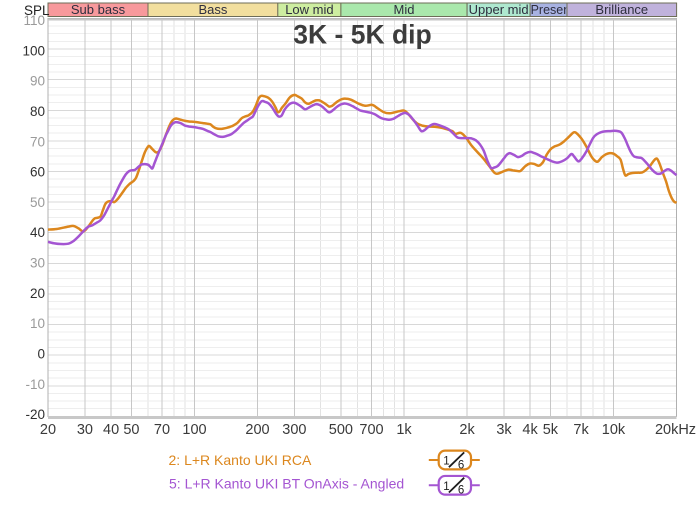  Describe the element at coordinates (294, 430) in the screenshot. I see `svg-text: 300` at that location.